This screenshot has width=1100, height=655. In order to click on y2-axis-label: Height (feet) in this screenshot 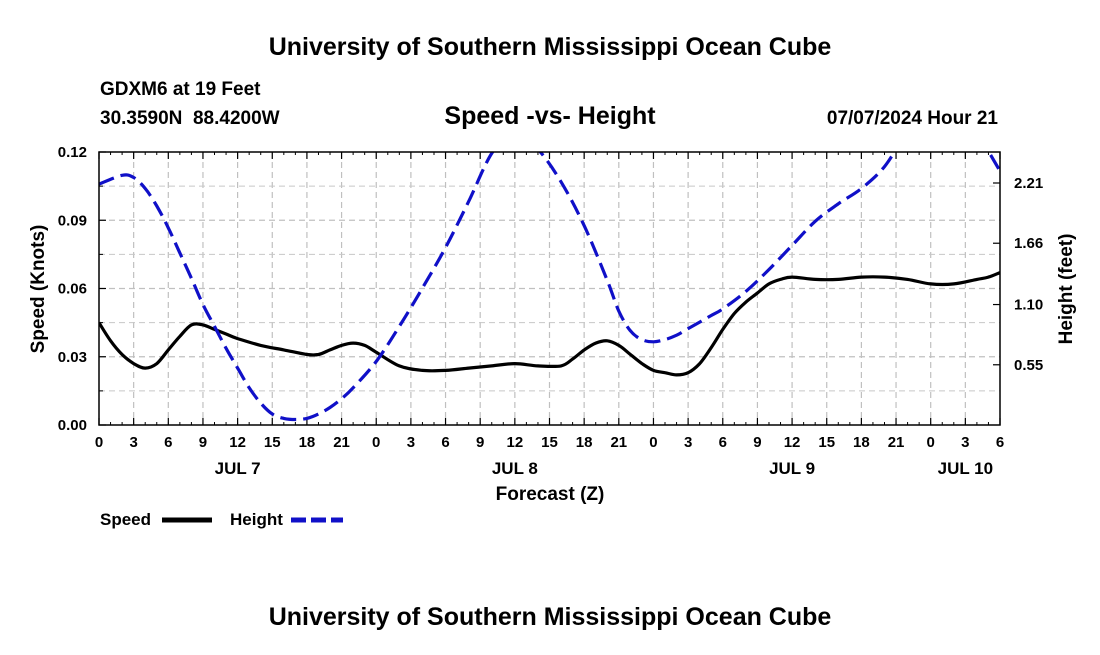, I will do `click(1066, 289)`.